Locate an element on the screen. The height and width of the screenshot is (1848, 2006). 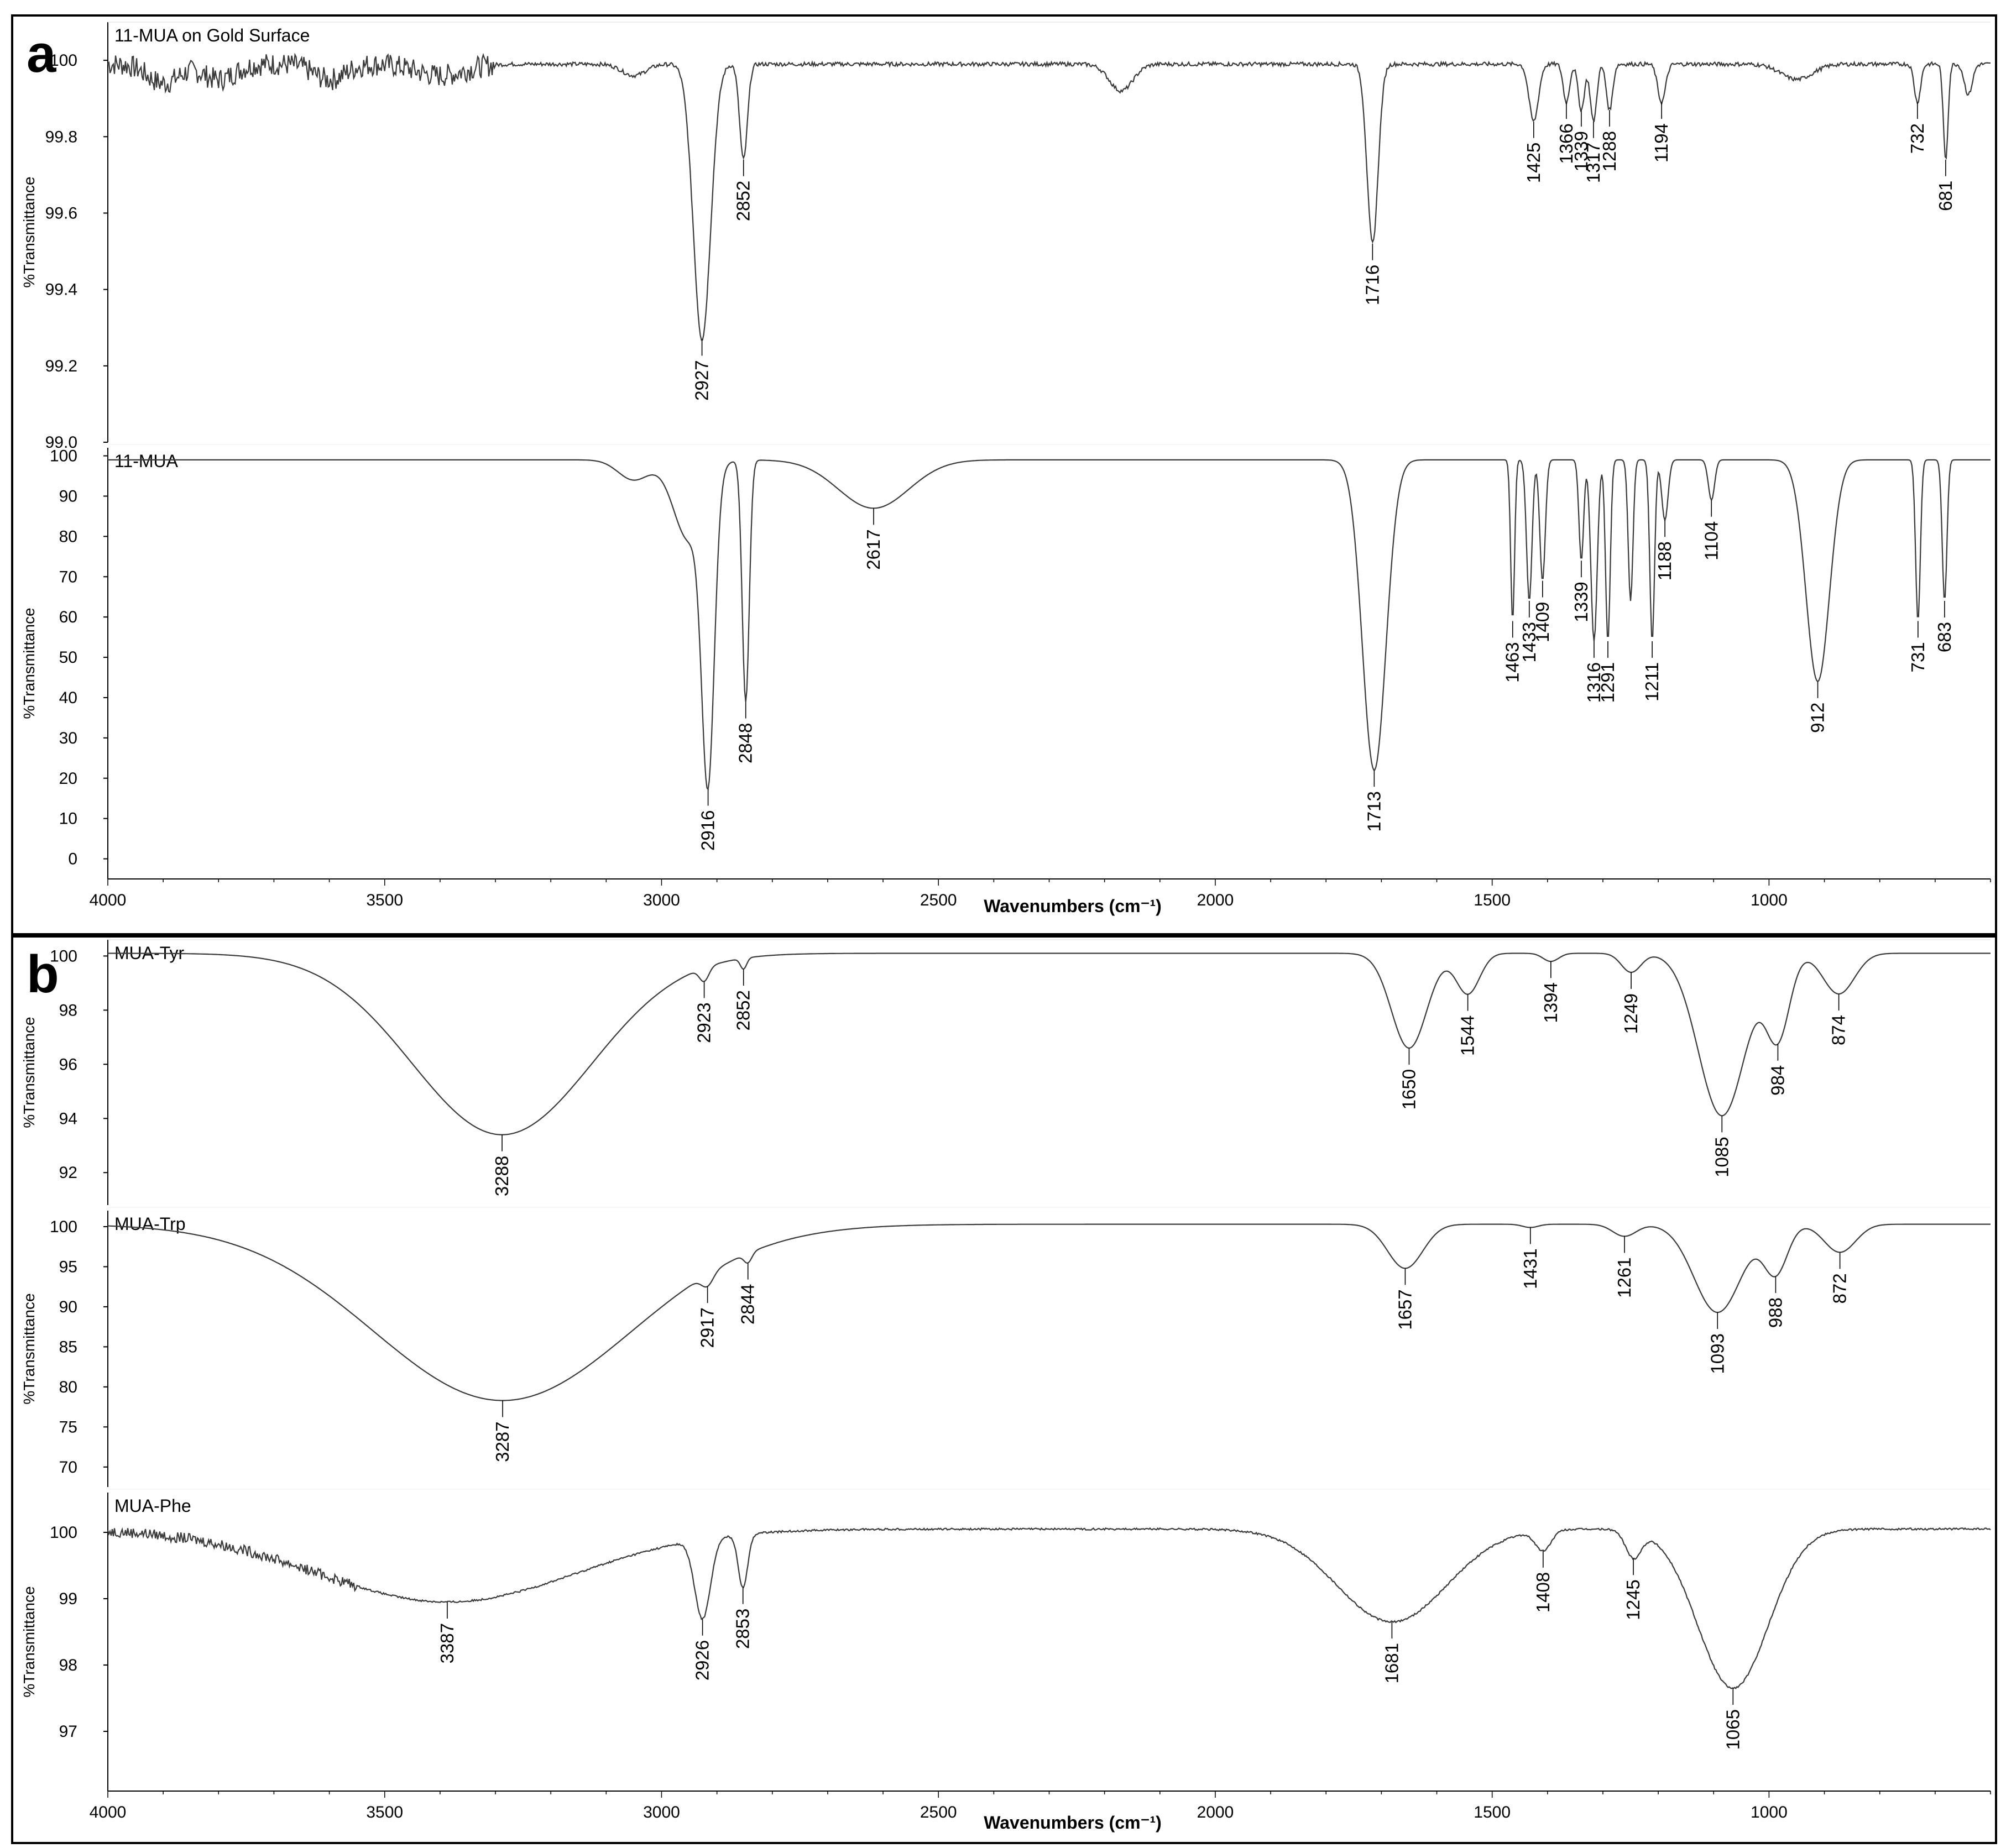
panel-b-x-axis-label: Wavenumbers (cm⁻¹) is located at coordinates (1073, 1823).